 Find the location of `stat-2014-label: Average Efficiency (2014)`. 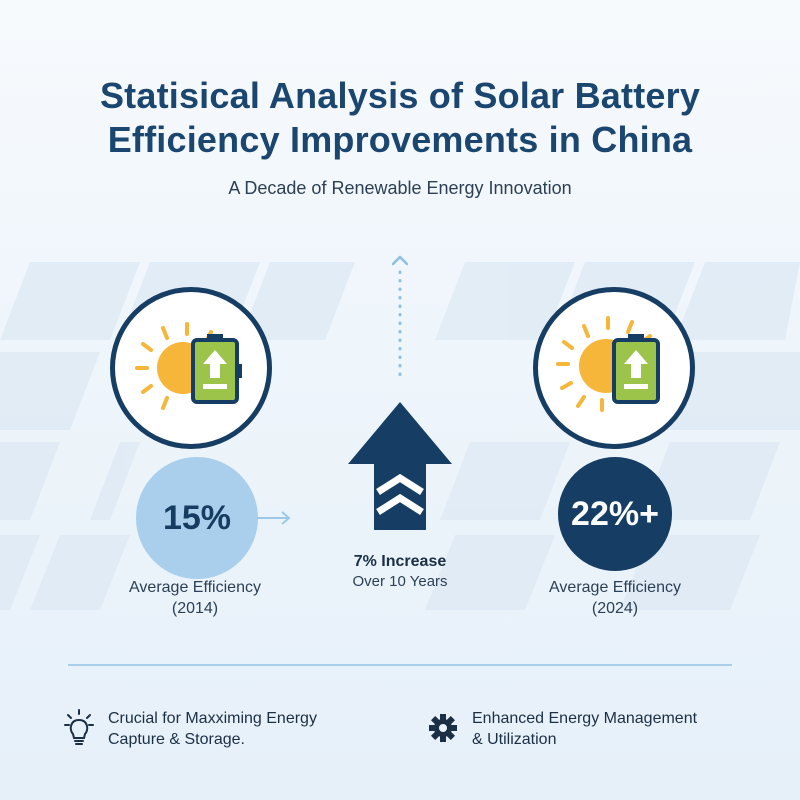

stat-2014-label: Average Efficiency (2014) is located at coordinates (195, 598).